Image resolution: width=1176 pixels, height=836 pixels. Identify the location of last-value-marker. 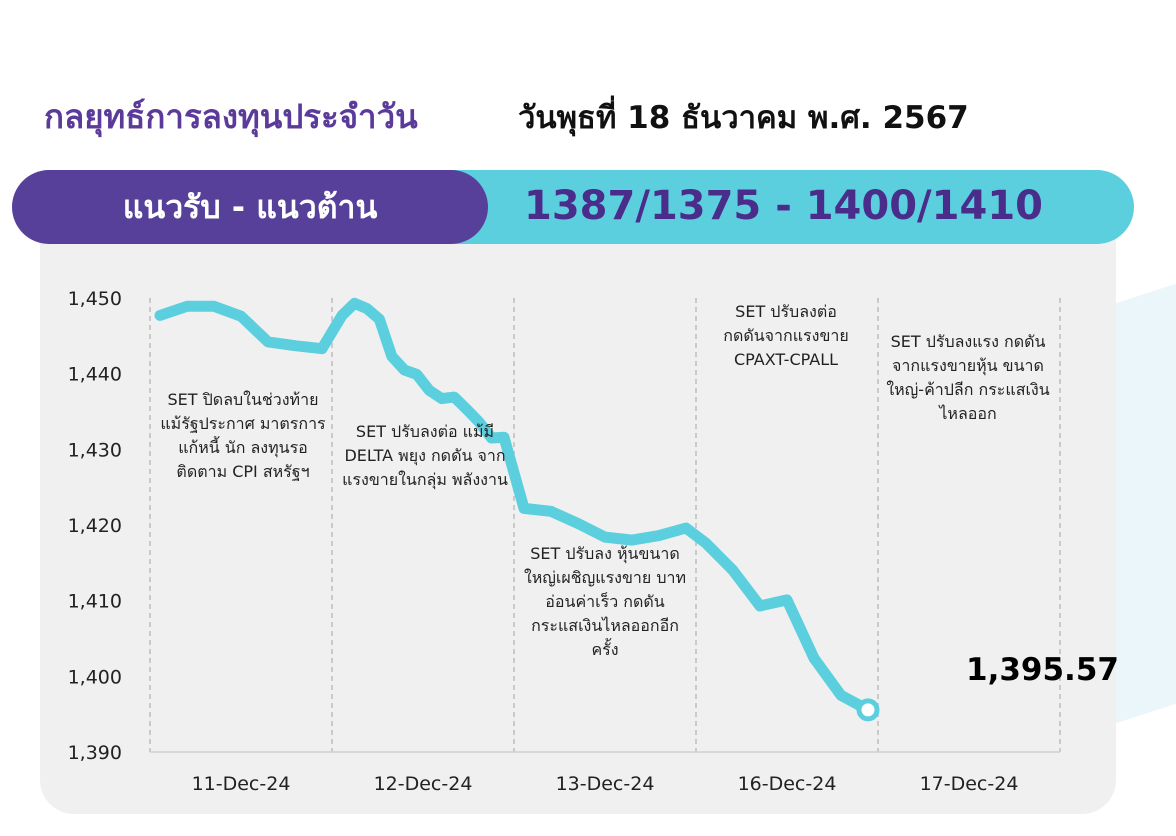
(868, 710).